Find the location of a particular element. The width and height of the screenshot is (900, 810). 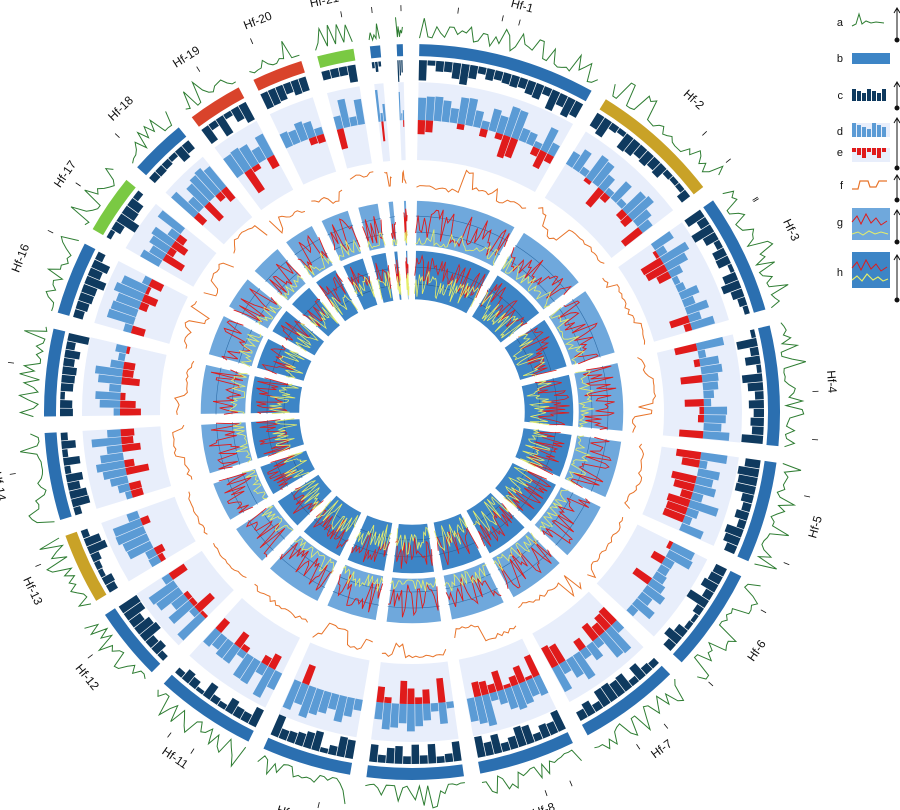

methylation-panel is located at coordinates (341, 236).